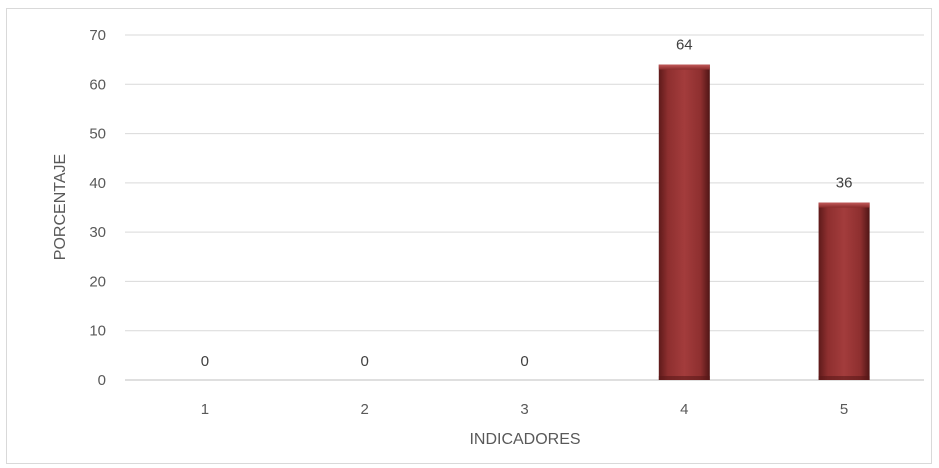 The image size is (939, 468). I want to click on data-label: 36, so click(844, 183).